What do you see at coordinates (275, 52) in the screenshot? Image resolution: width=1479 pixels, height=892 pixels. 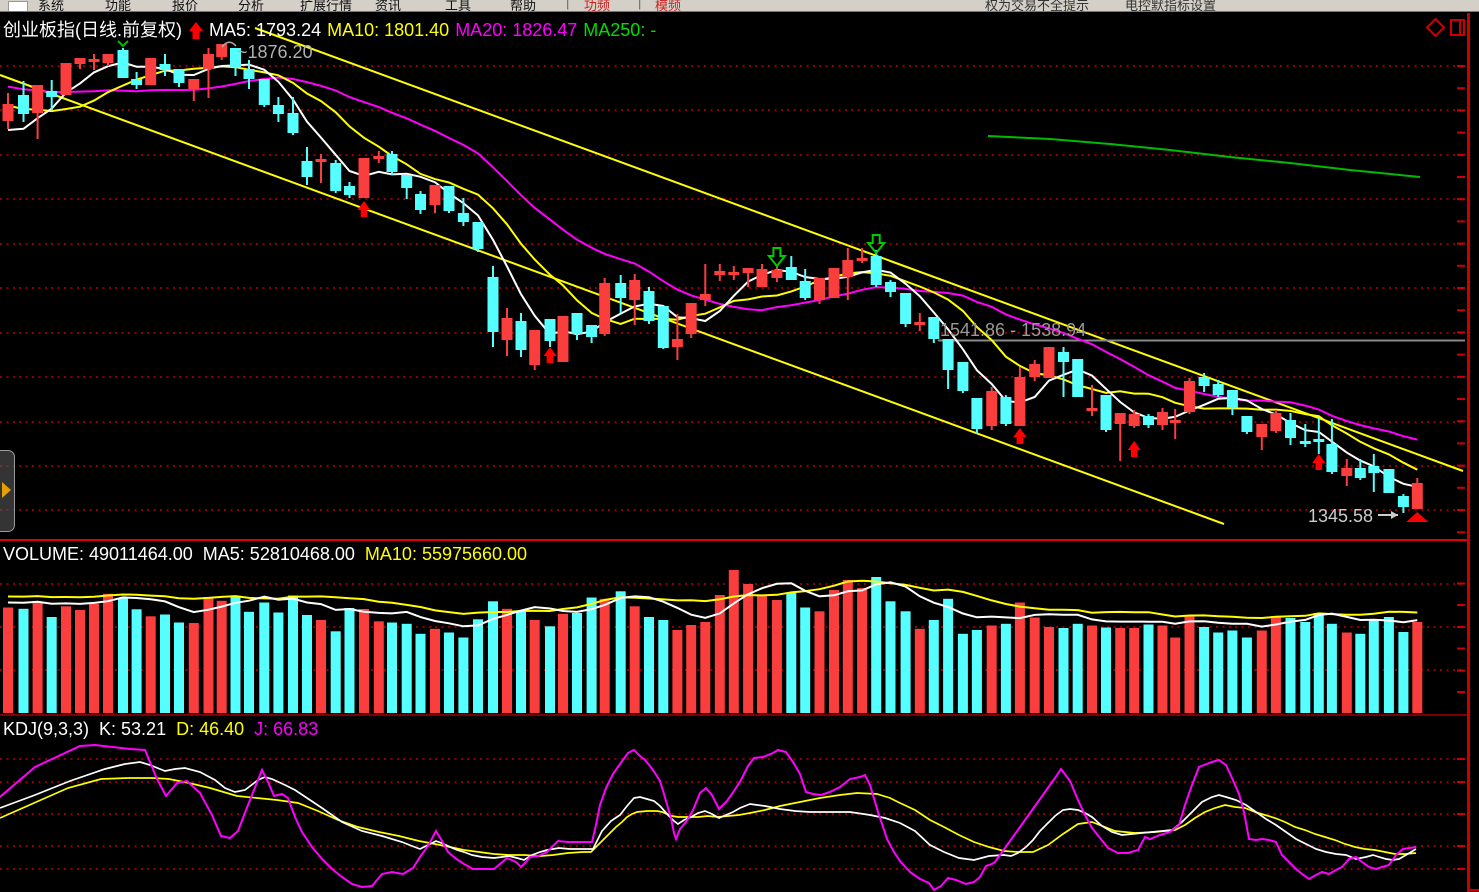 I see `svg-text: ~1876.20` at bounding box center [275, 52].